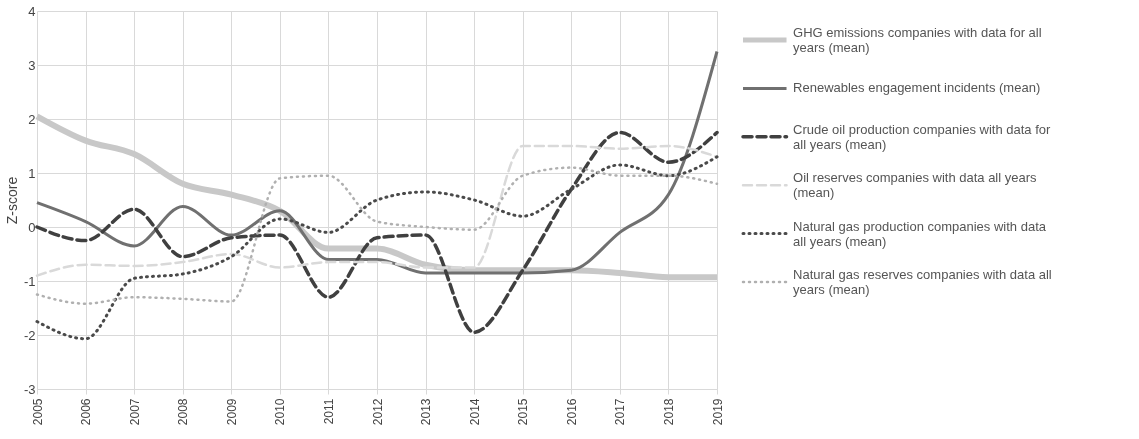 This screenshot has width=1139, height=439. What do you see at coordinates (32, 11) in the screenshot?
I see `y-tick-label: 4` at bounding box center [32, 11].